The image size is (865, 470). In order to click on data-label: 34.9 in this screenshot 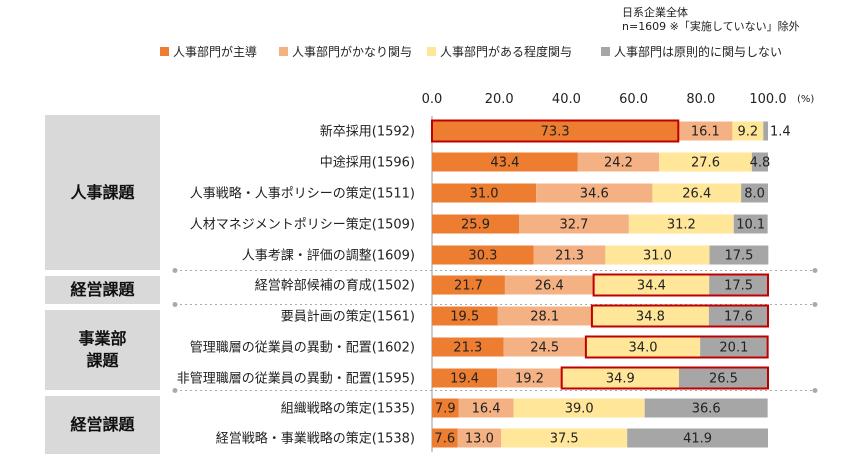, I will do `click(620, 379)`.